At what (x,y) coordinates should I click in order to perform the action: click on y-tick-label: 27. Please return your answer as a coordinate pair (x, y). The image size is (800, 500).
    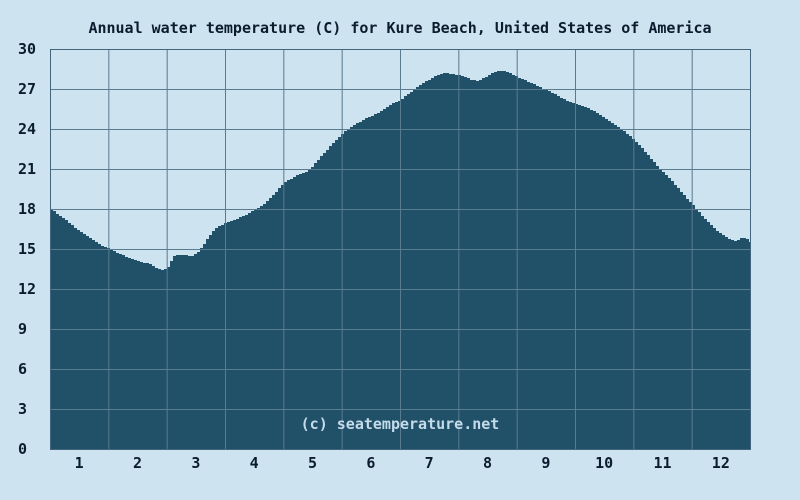
    Looking at the image, I should click on (27, 89).